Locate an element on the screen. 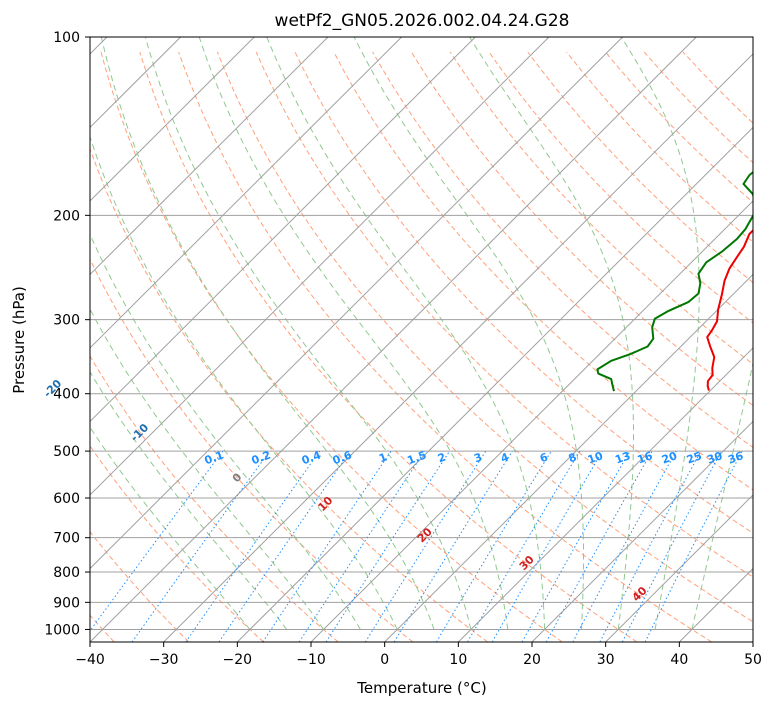 The height and width of the screenshot is (708, 775). y-tick-label: 300 is located at coordinates (66, 321).